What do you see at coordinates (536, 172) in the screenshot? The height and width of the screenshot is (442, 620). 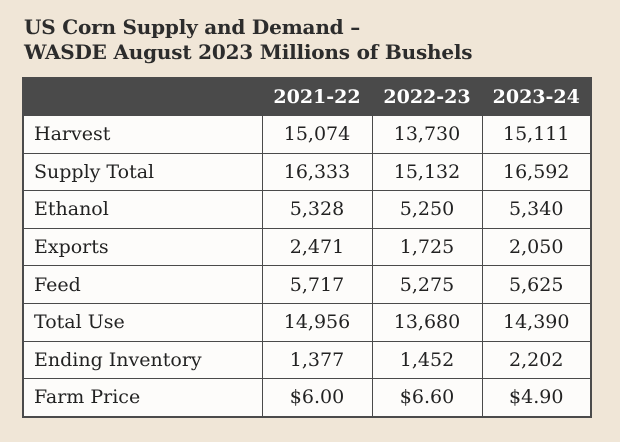 I see `table-cell: 16,592` at bounding box center [536, 172].